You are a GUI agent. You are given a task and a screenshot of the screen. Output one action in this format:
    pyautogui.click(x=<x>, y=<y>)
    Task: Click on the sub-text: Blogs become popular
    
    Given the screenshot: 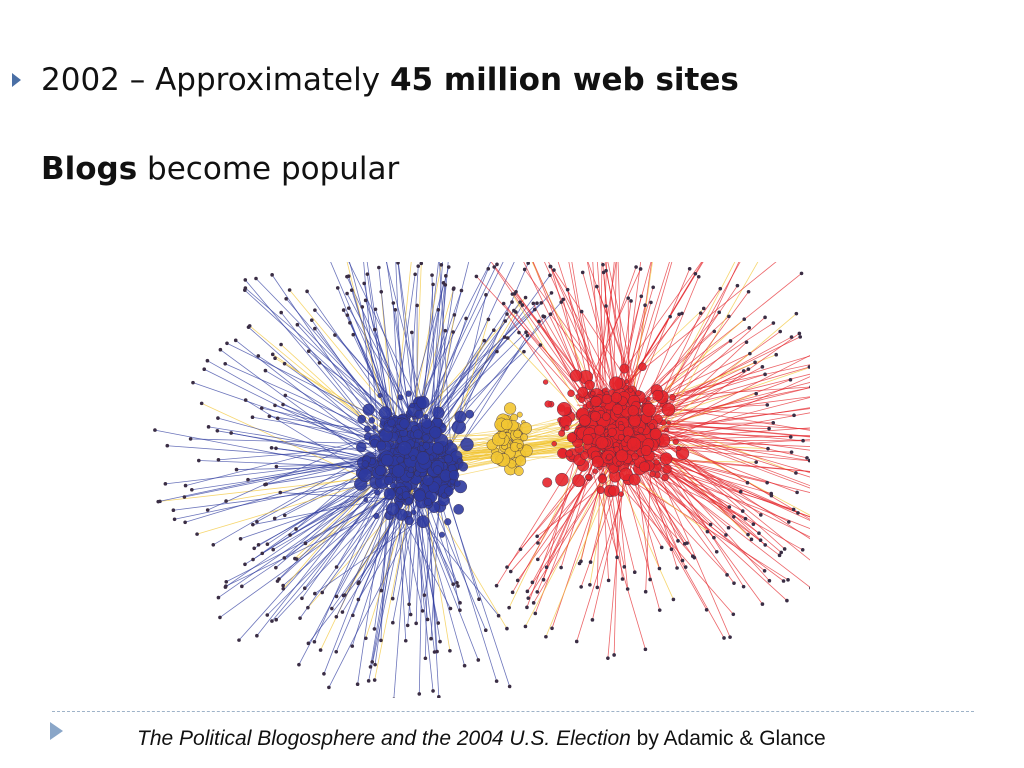 What is the action you would take?
    pyautogui.click(x=220, y=169)
    